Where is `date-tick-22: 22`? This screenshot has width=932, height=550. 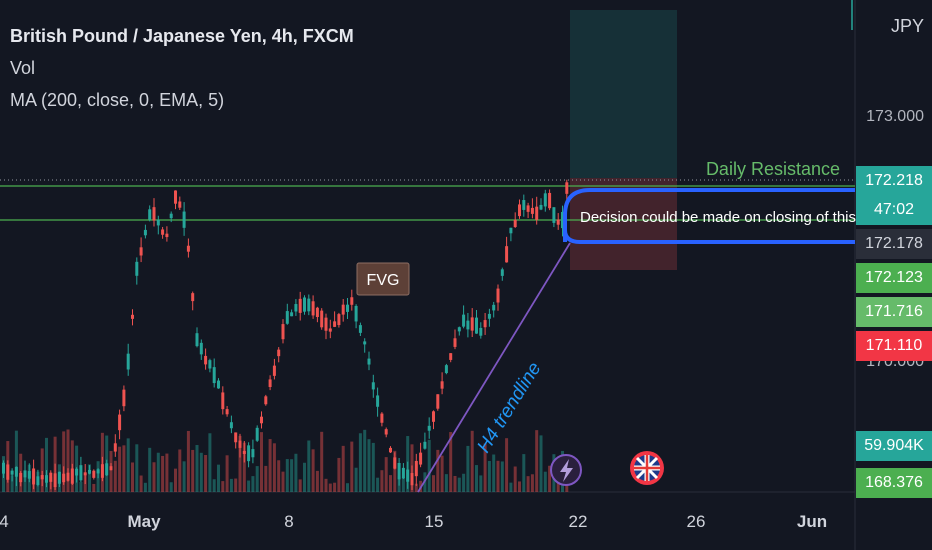
date-tick-22: 22 is located at coordinates (578, 521).